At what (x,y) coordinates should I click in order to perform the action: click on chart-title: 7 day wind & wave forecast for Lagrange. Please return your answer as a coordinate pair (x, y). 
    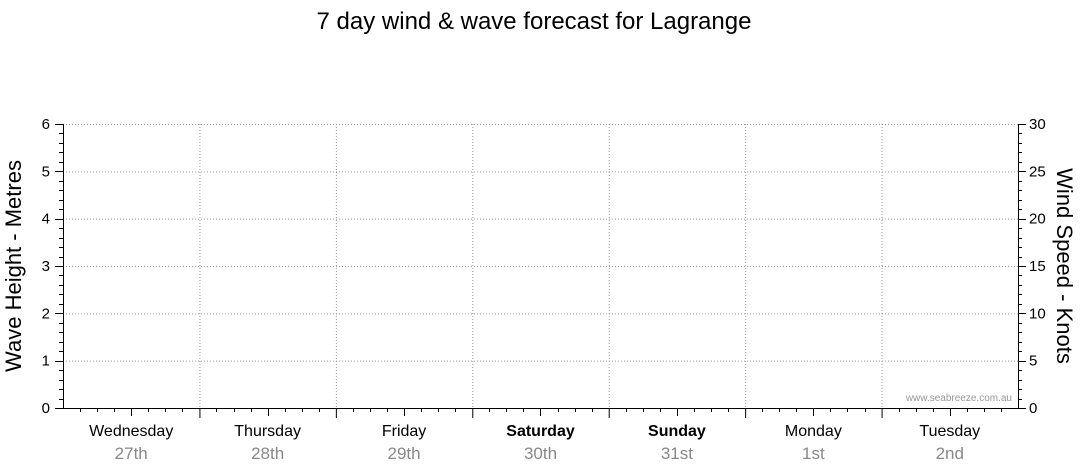
    Looking at the image, I should click on (534, 21).